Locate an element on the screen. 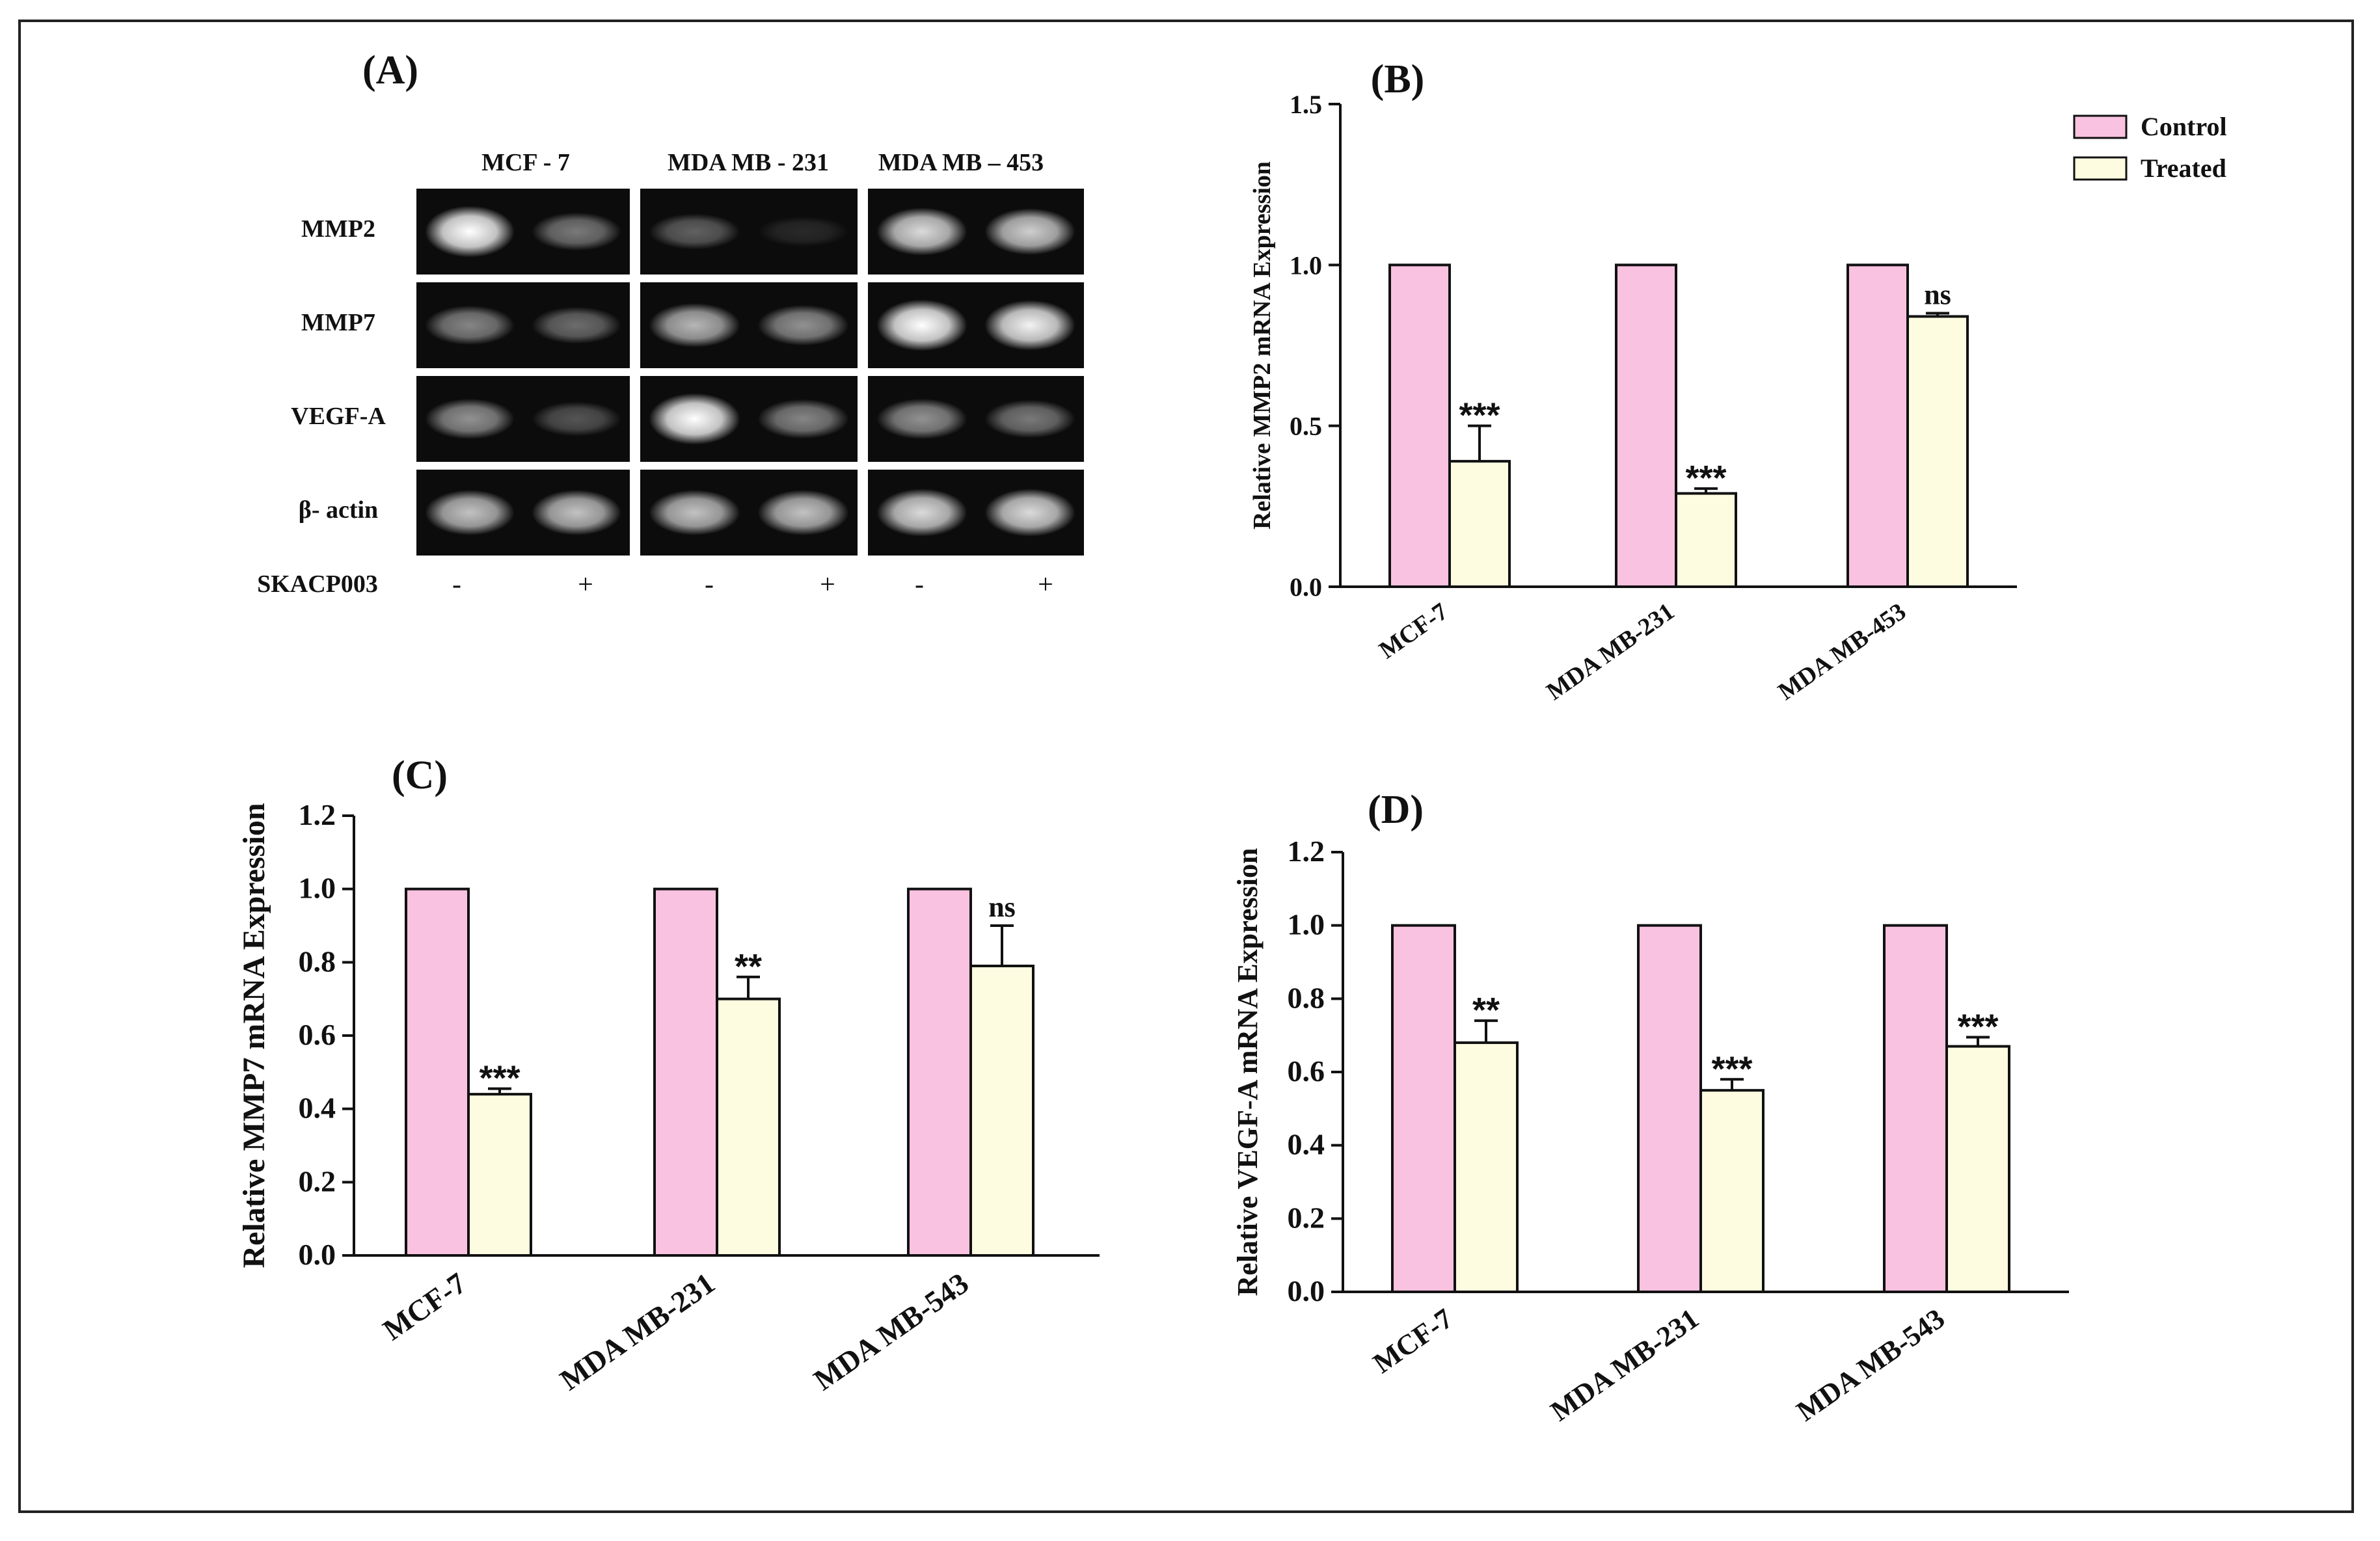 This screenshot has height=1541, width=2380. legend-swatch-treated is located at coordinates (2101, 169).